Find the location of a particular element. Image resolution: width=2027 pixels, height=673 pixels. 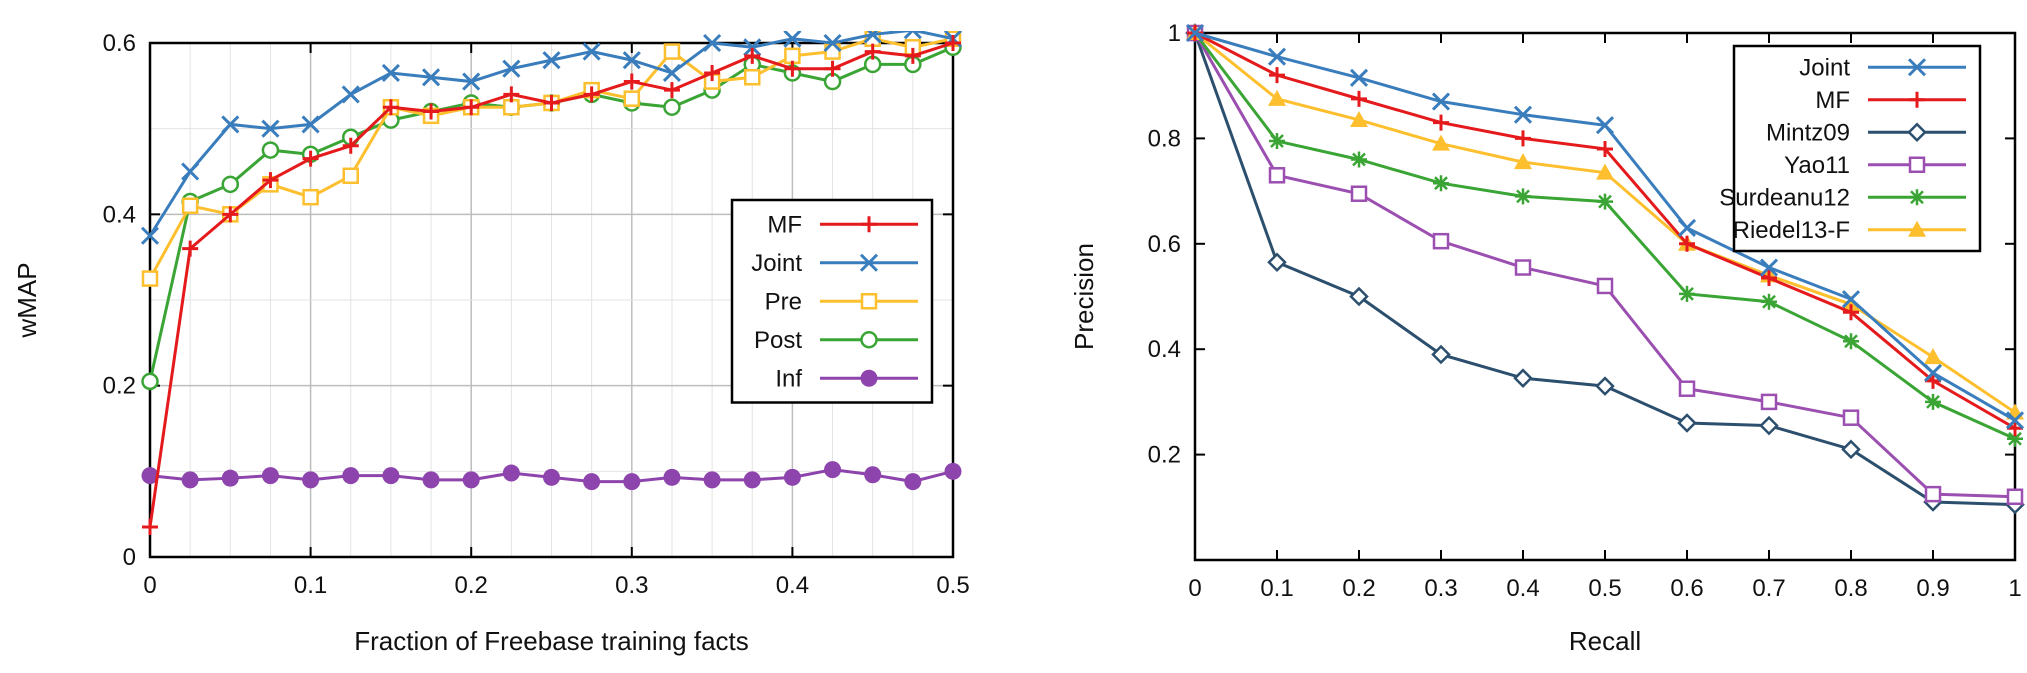

legend-label-surdeanu12: Surdeanu12 is located at coordinates (1784, 197).